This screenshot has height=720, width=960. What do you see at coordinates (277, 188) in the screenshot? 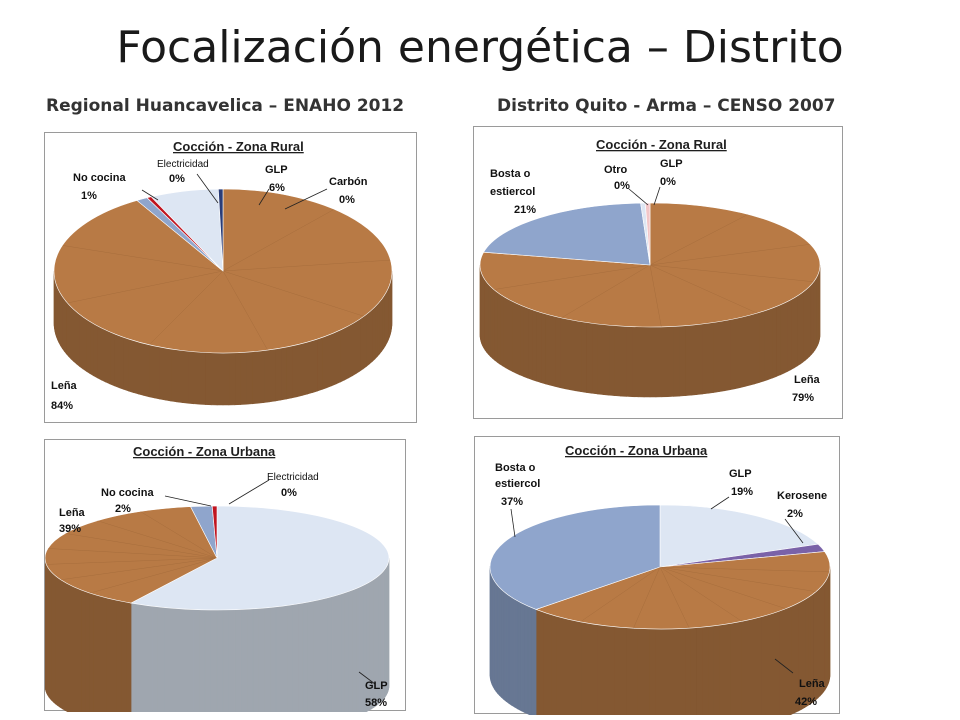
I see `data-label-value-glp: 6%` at bounding box center [277, 188].